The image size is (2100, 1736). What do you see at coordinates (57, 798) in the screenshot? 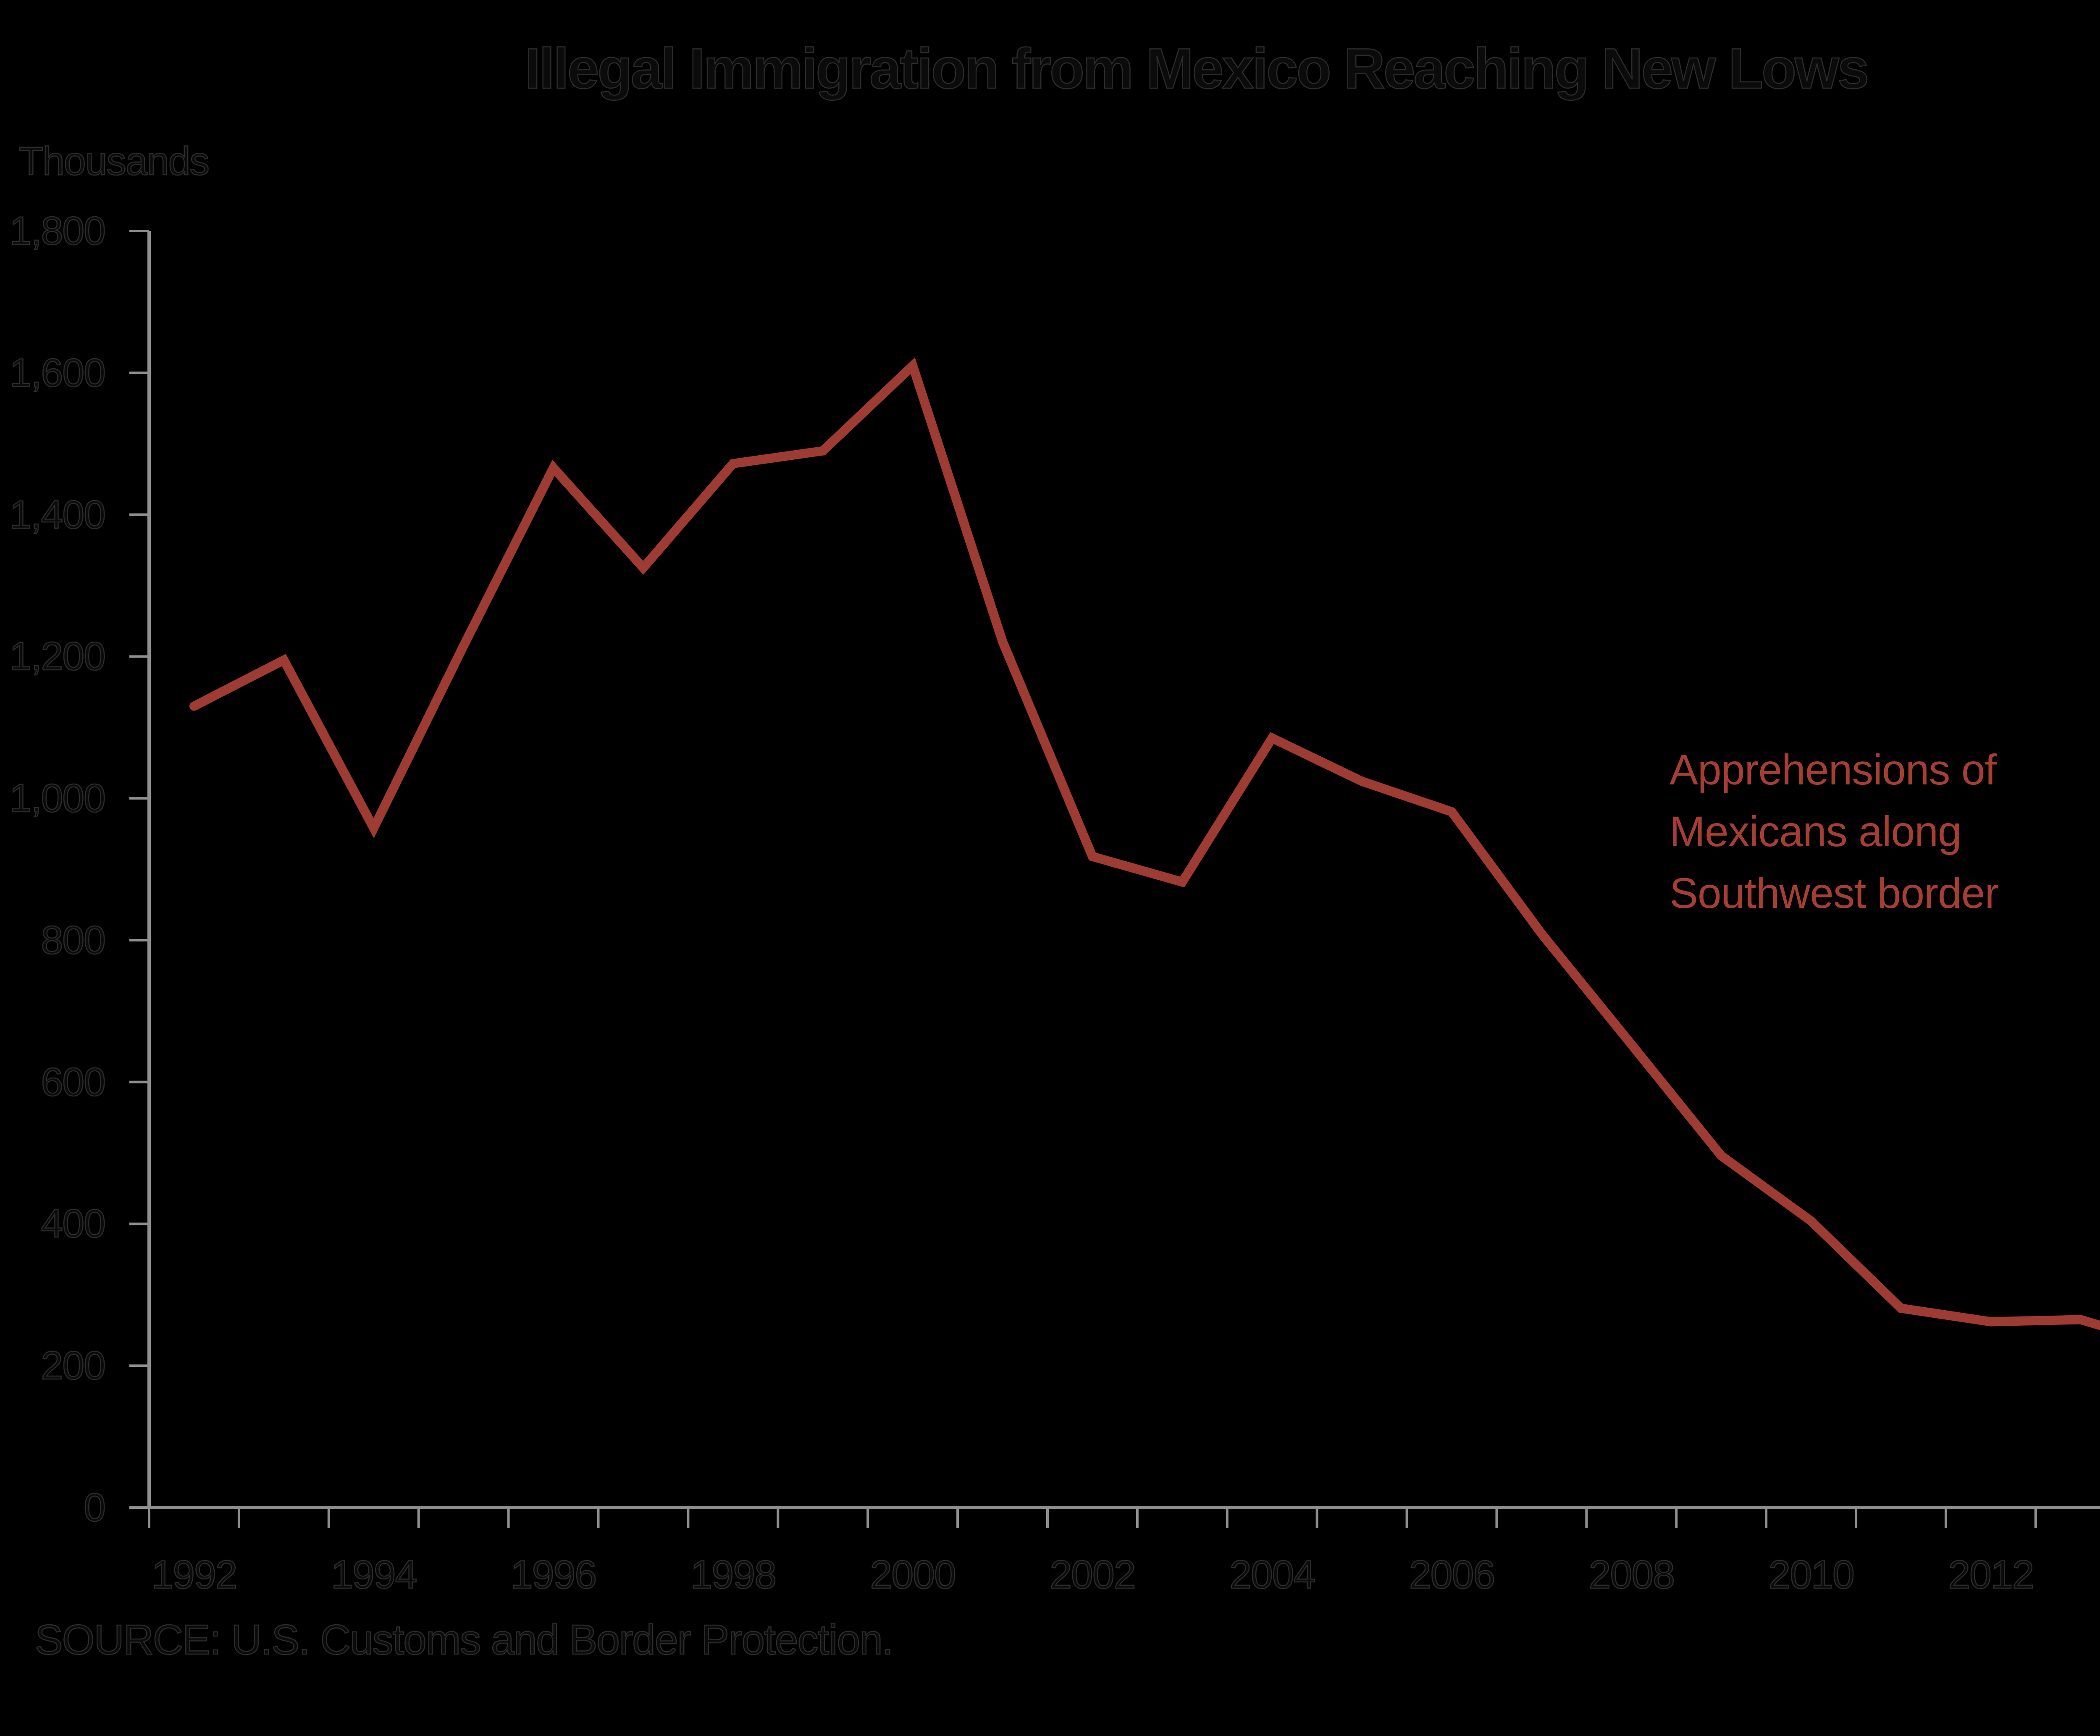
I see `y-tick-label: 1,000` at bounding box center [57, 798].